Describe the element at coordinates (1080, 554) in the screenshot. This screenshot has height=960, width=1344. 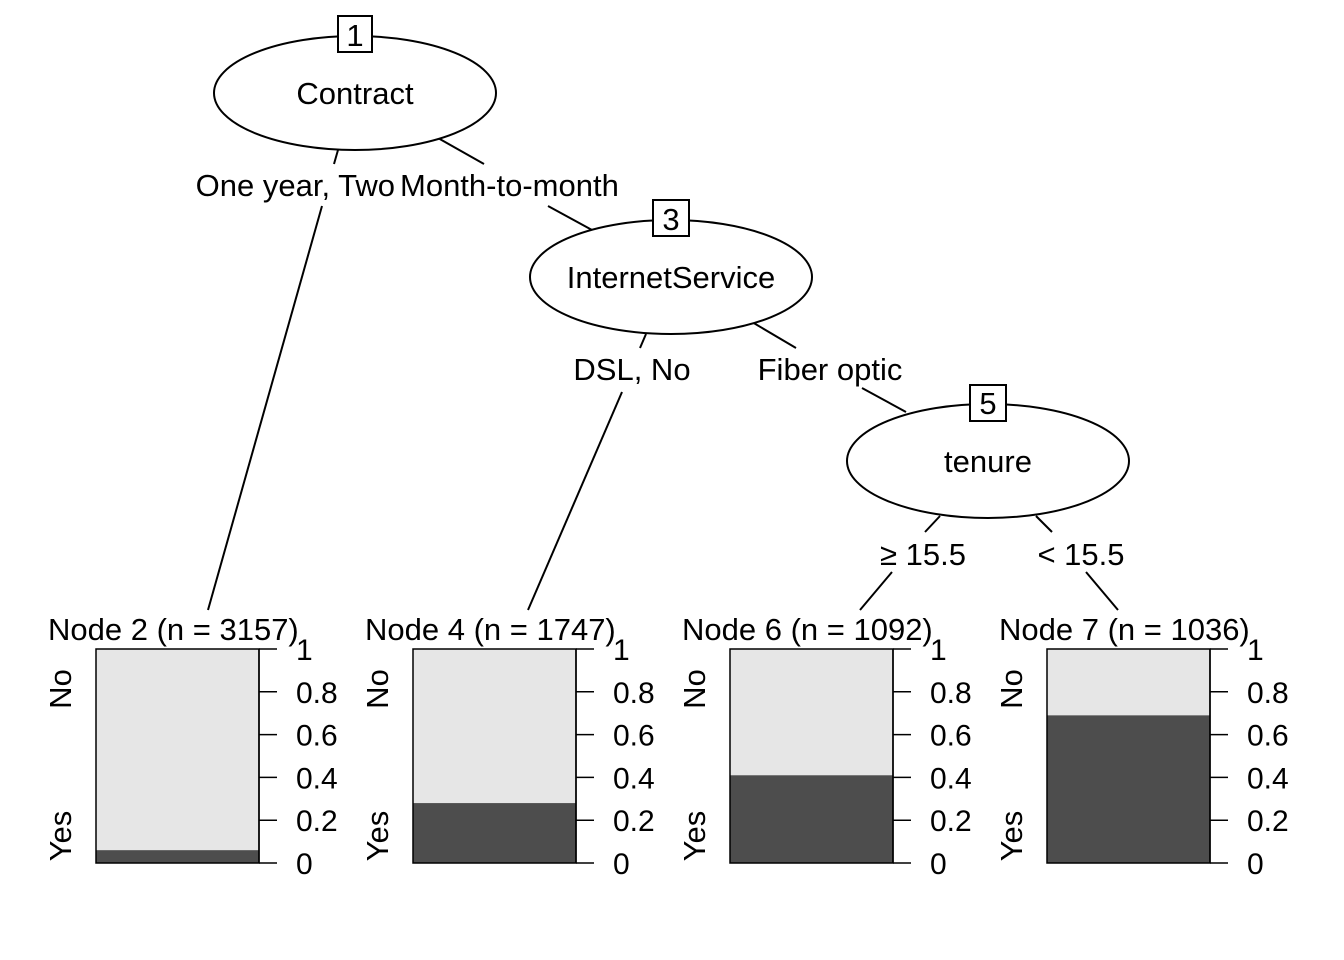
I see `split-label-5-right: < 15.5` at that location.